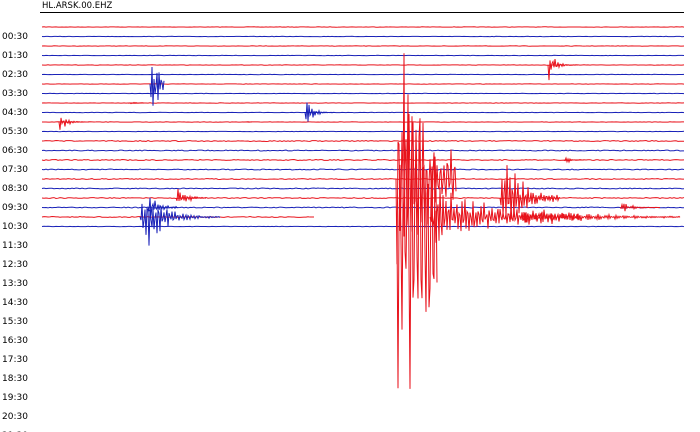 This screenshot has width=700, height=432. Describe the element at coordinates (15, 56) in the screenshot. I see `time-label: 01:30` at that location.